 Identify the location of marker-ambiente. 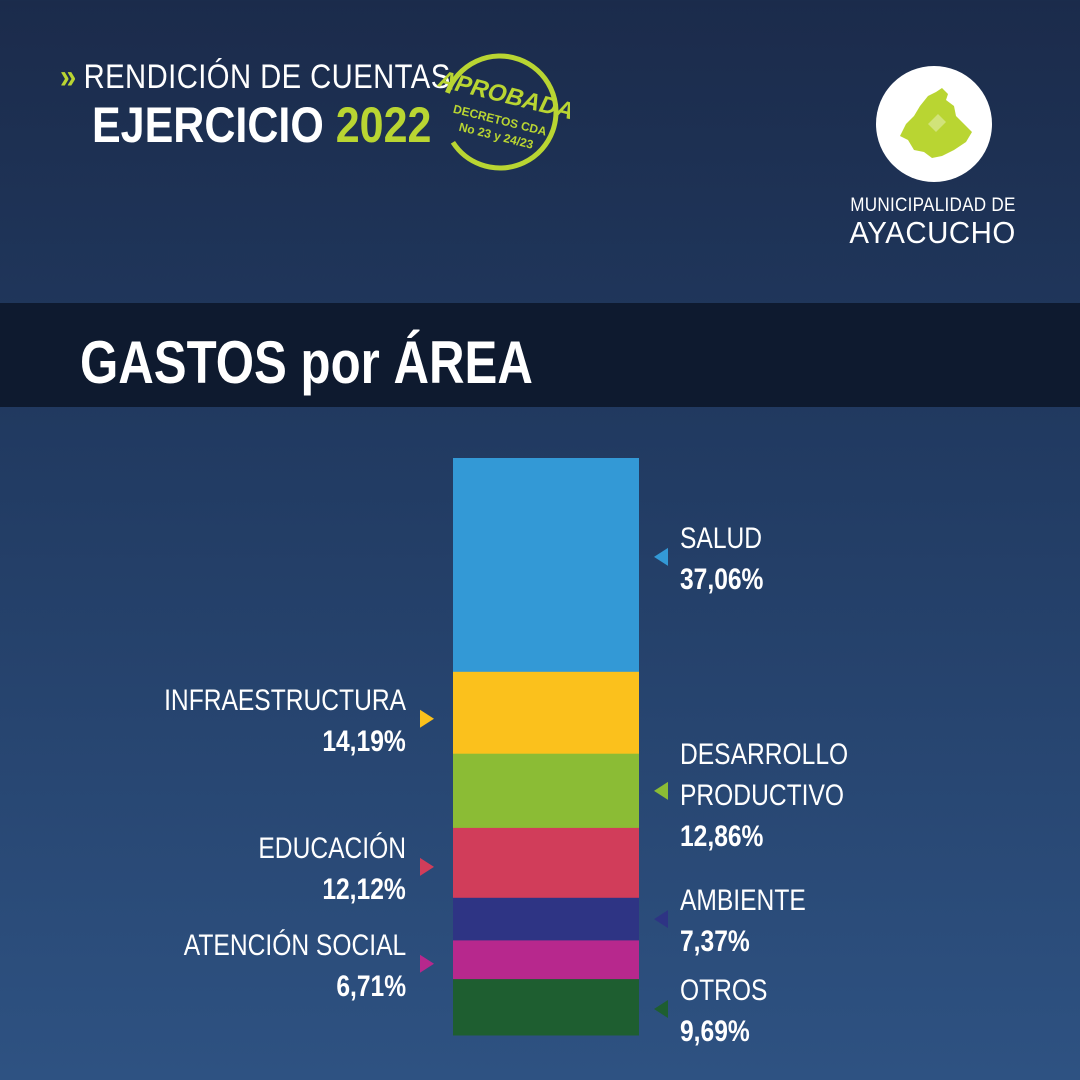
(661, 919).